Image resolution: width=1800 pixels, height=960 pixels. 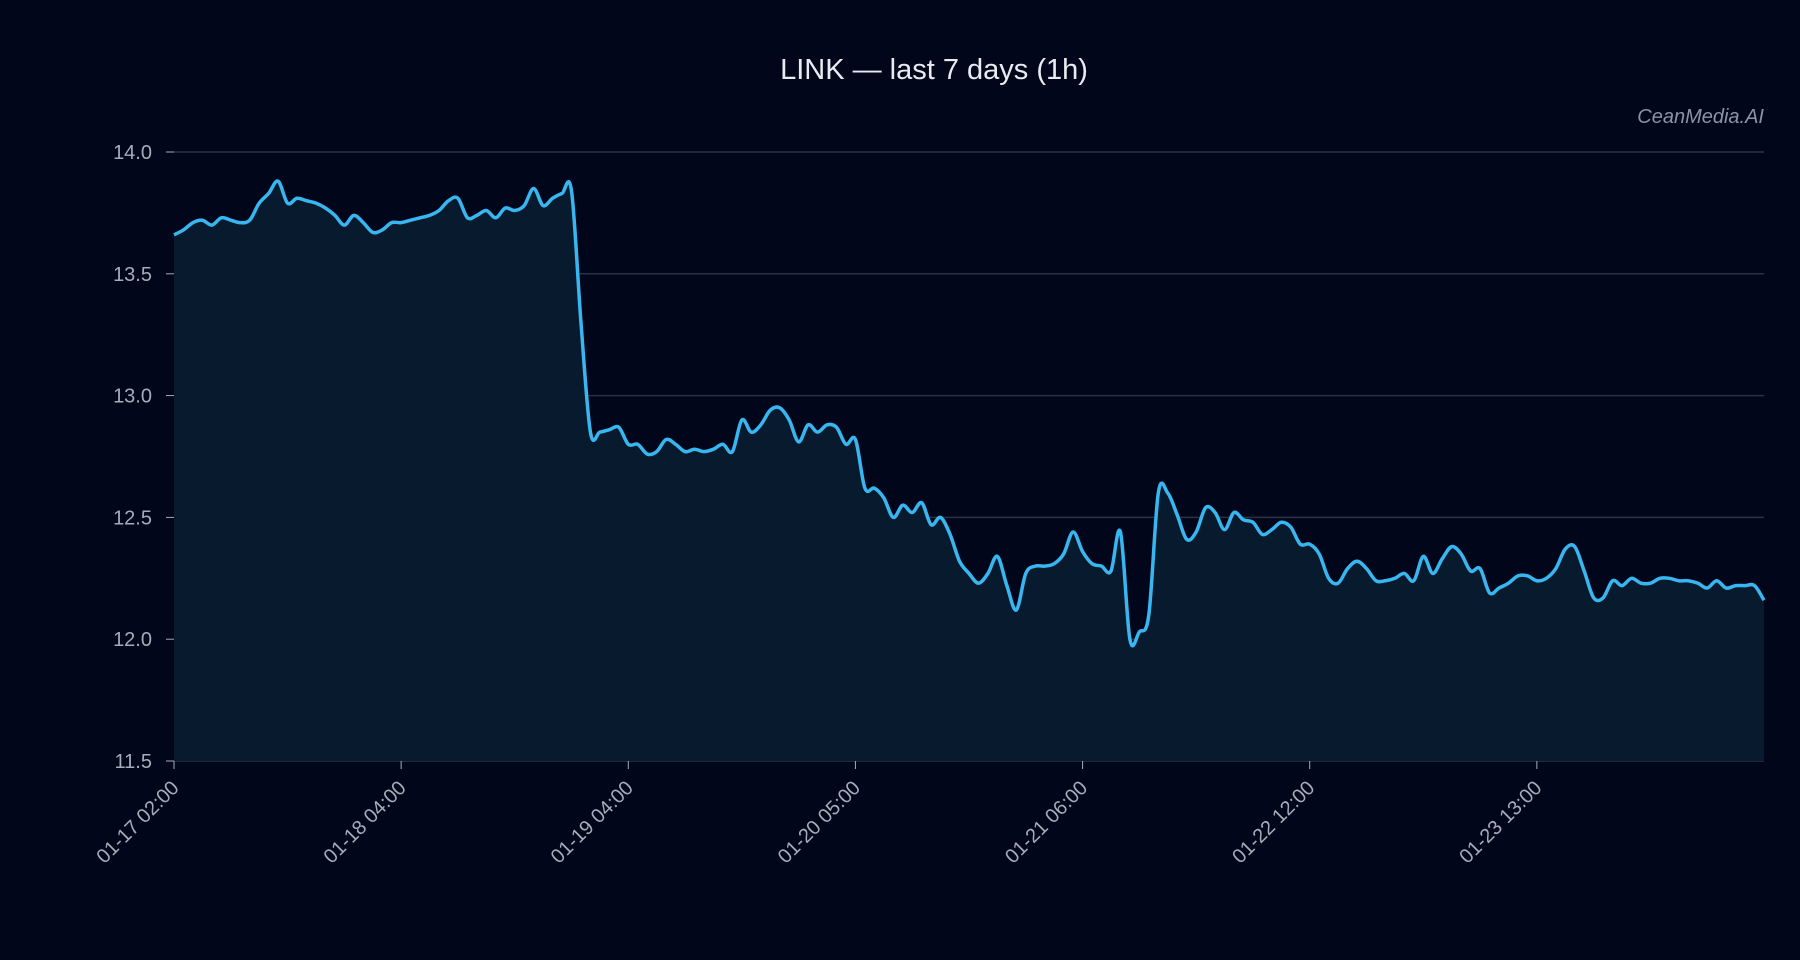 What do you see at coordinates (132, 640) in the screenshot?
I see `y-tick-label: 12.0` at bounding box center [132, 640].